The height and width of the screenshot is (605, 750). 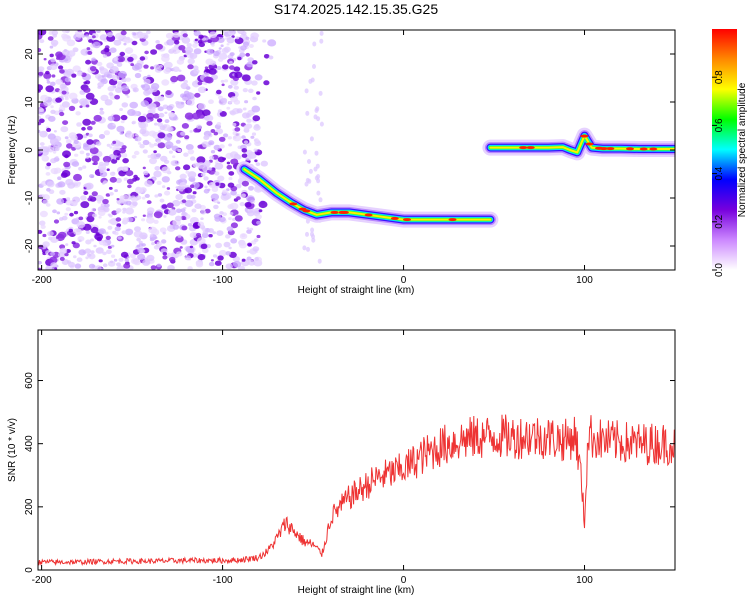 I want to click on heatmap-y-tick-label: 20, so click(x=29, y=54).